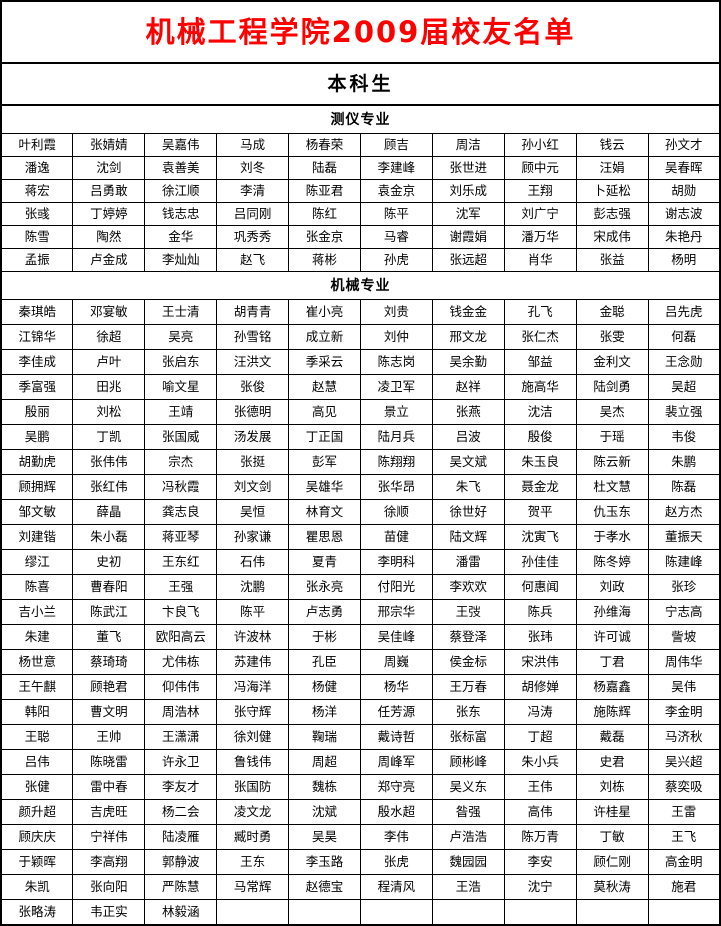 This screenshot has height=926, width=721. What do you see at coordinates (181, 214) in the screenshot?
I see `alumni-name-cell: 钱志忠` at bounding box center [181, 214].